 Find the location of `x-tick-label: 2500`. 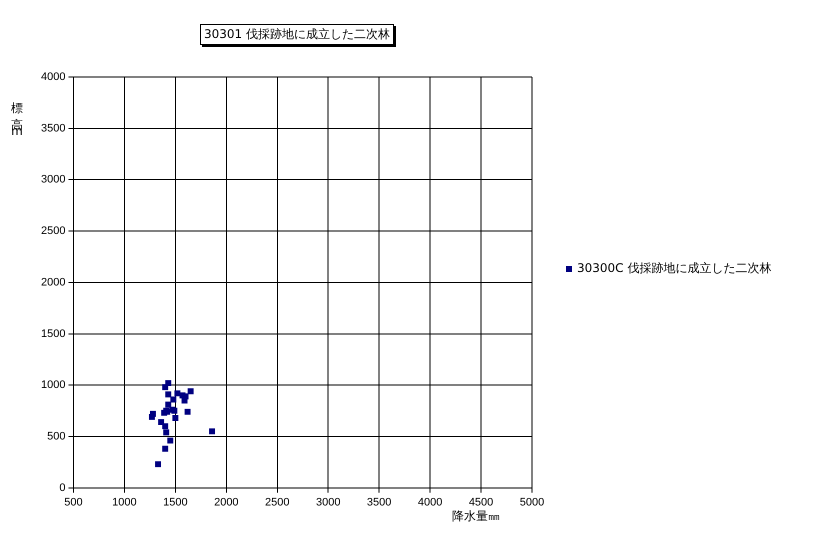

x-tick-label: 2500 is located at coordinates (277, 502).